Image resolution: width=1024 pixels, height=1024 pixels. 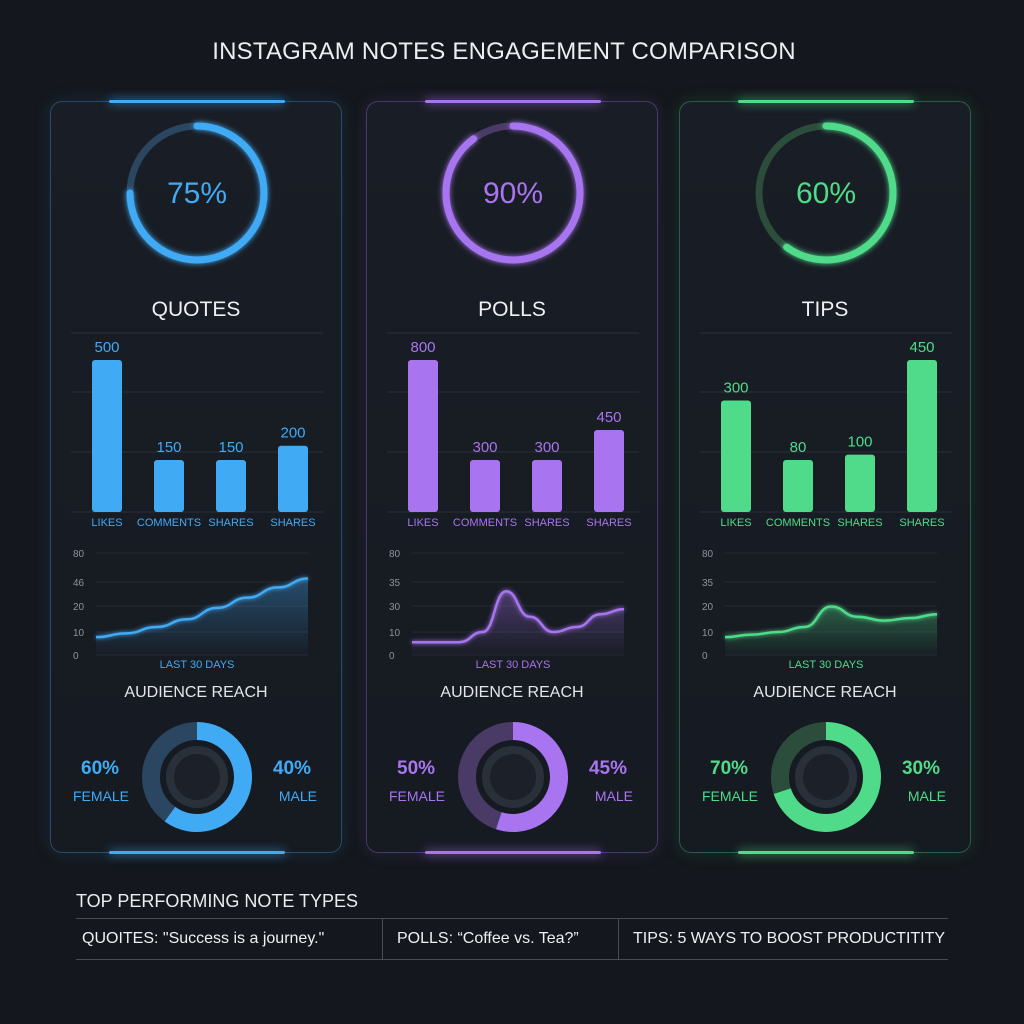 I want to click on top-performing-item: POLLS: “Coffee vs. Tea?”, so click(x=500, y=939).